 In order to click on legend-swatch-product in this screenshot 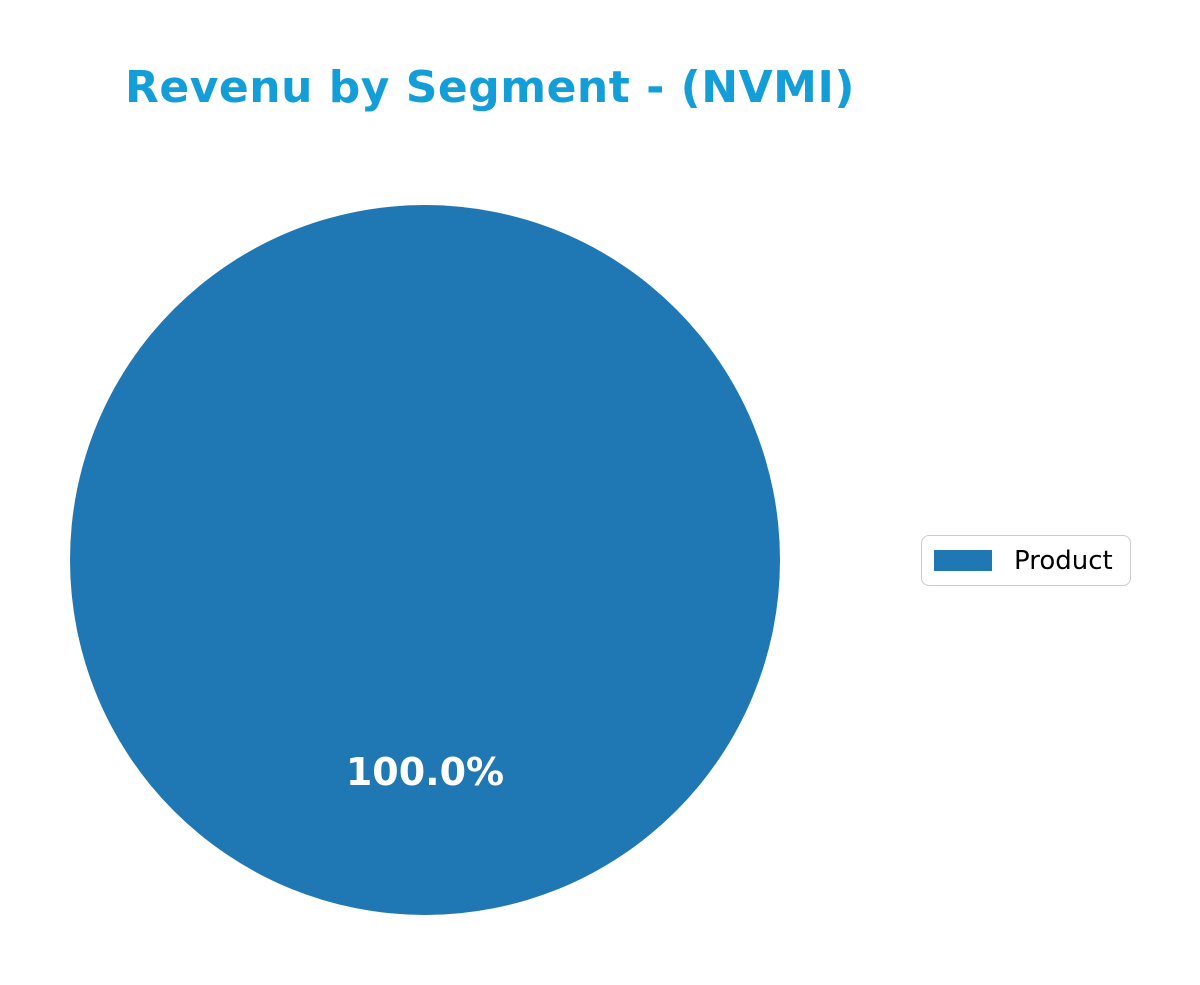, I will do `click(963, 560)`.